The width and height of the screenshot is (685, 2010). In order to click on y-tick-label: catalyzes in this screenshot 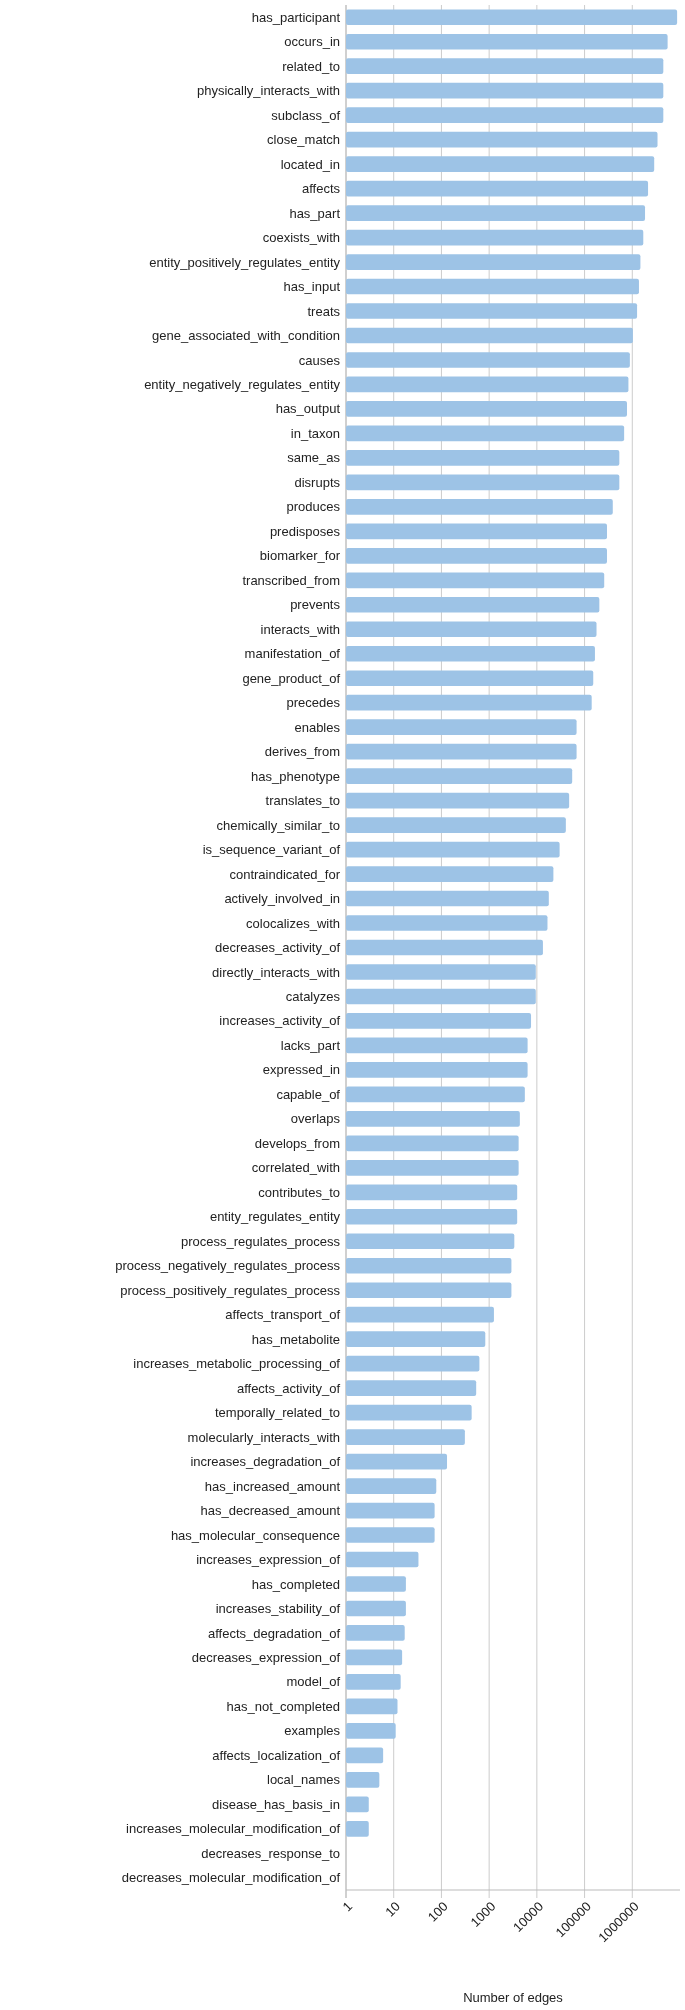, I will do `click(313, 997)`.